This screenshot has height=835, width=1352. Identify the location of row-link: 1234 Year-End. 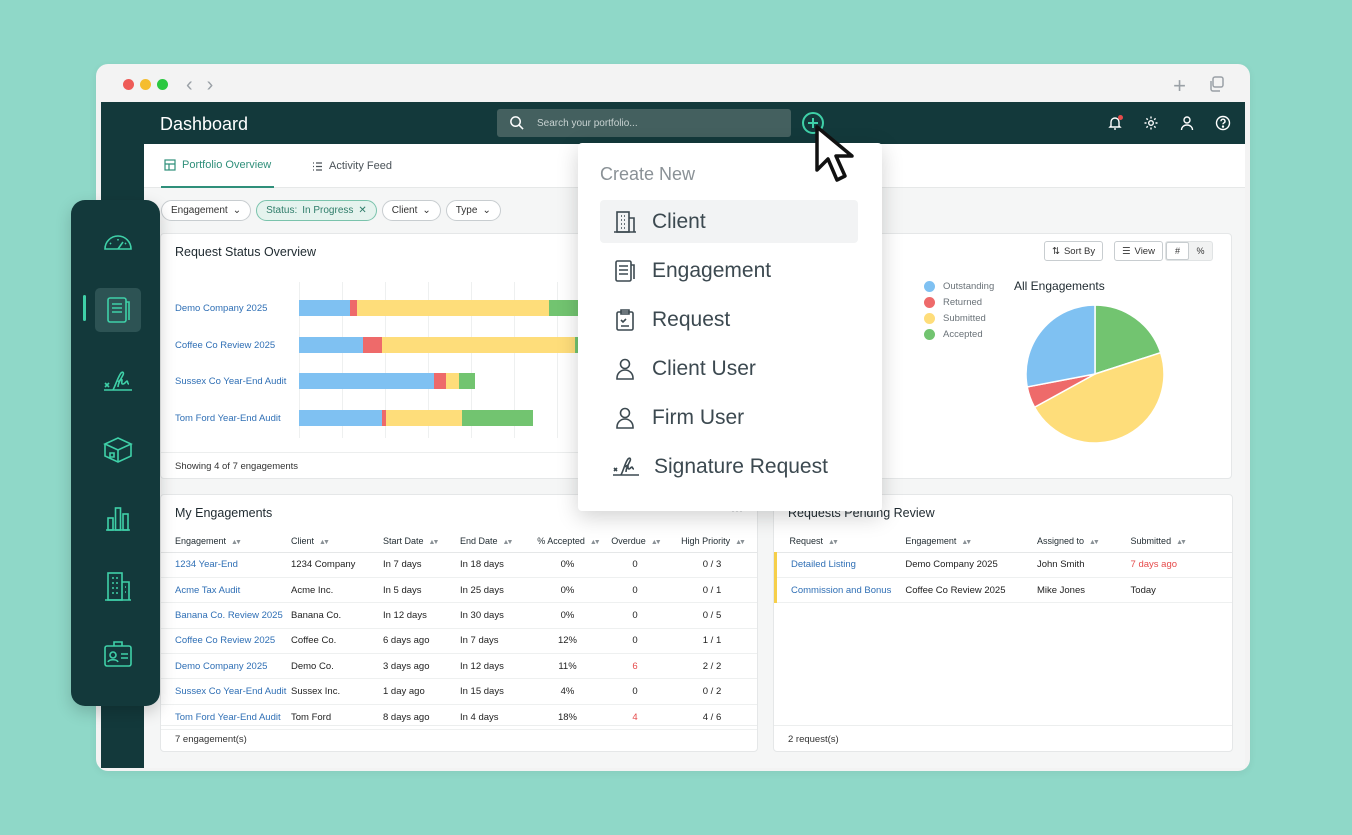
(226, 565).